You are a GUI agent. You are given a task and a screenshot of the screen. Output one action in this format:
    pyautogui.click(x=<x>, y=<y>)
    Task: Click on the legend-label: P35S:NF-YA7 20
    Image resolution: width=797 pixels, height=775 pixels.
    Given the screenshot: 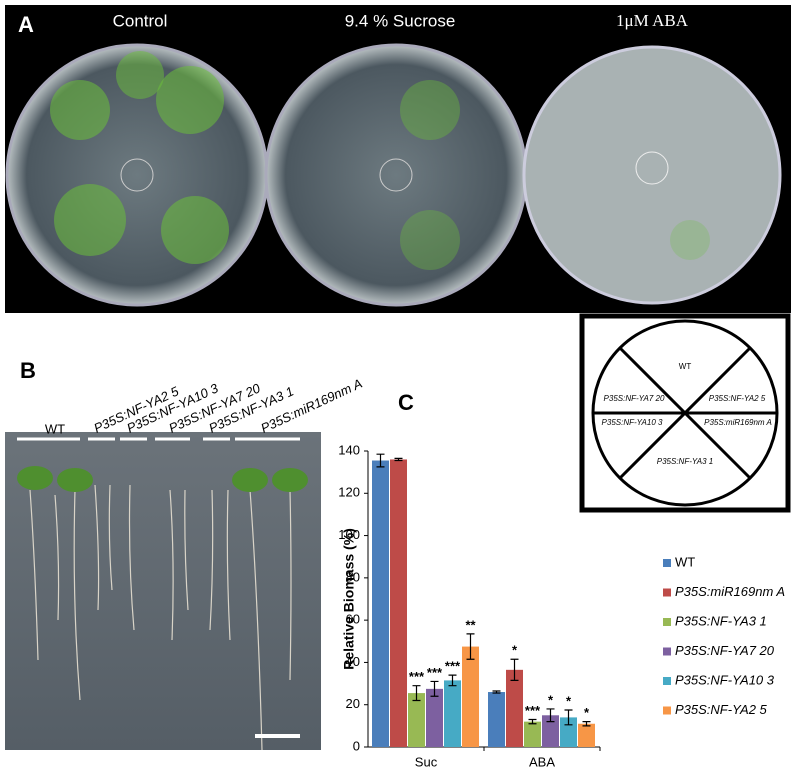 What is the action you would take?
    pyautogui.click(x=725, y=650)
    